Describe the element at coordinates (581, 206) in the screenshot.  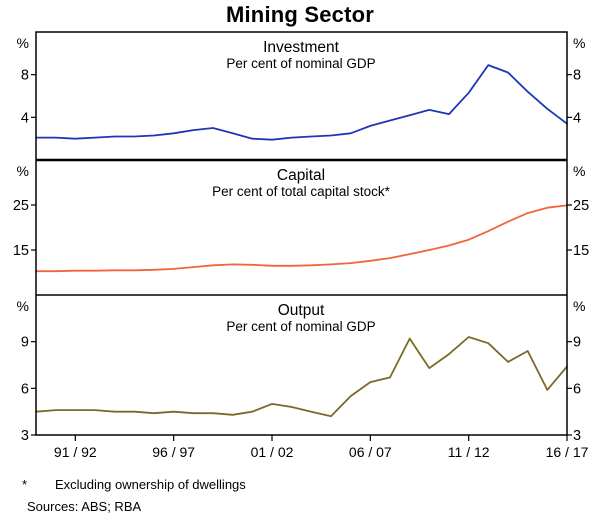
I see `y-tick-label-right: 25` at that location.